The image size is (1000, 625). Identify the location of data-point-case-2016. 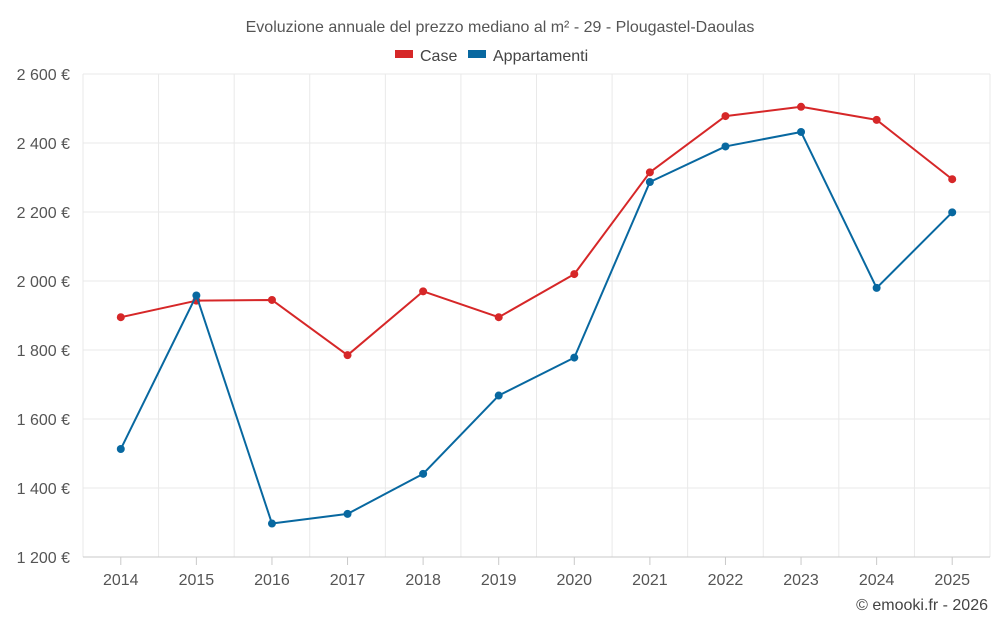
(271, 299).